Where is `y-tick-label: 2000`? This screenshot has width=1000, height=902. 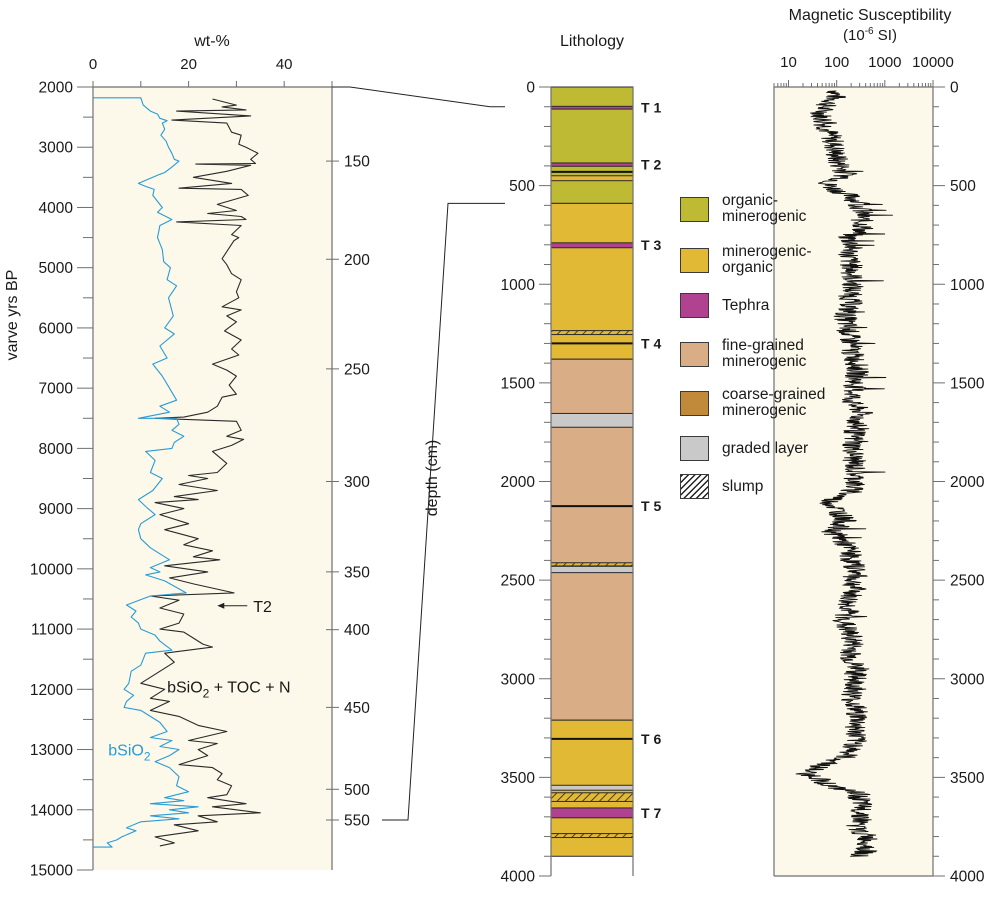
y-tick-label: 2000 is located at coordinates (56, 88).